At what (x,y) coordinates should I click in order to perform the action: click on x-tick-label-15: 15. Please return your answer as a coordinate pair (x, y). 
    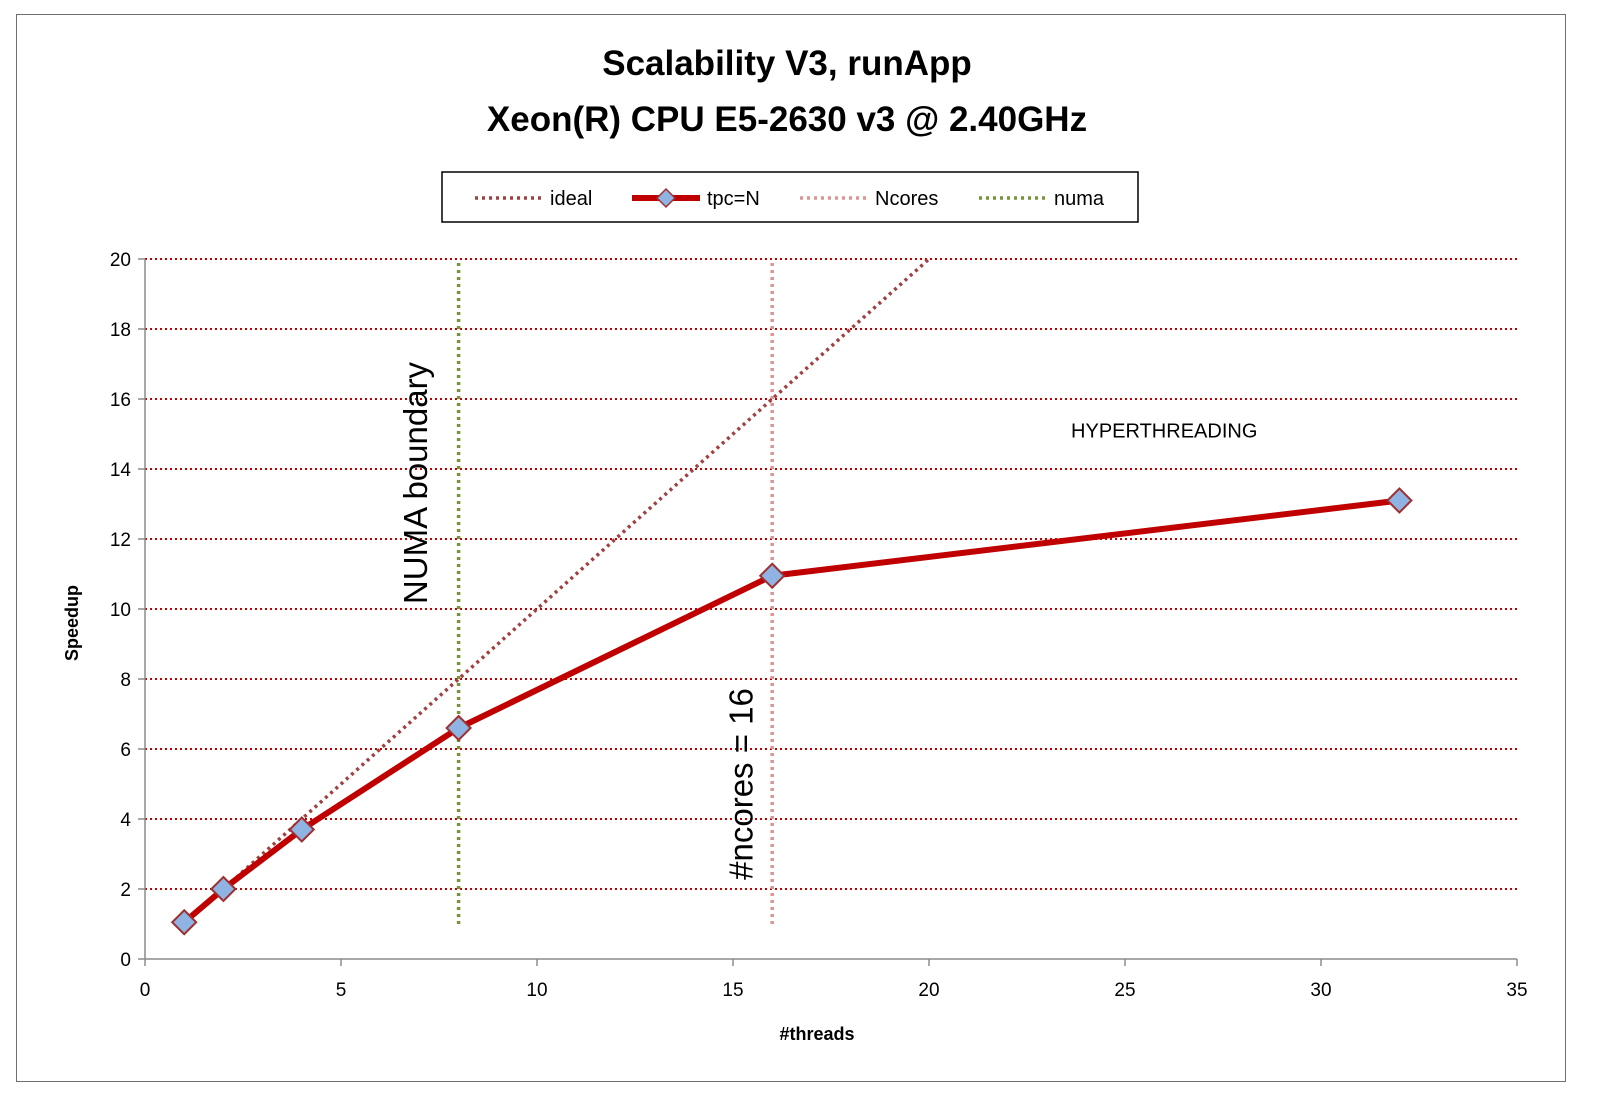
    Looking at the image, I should click on (732, 990).